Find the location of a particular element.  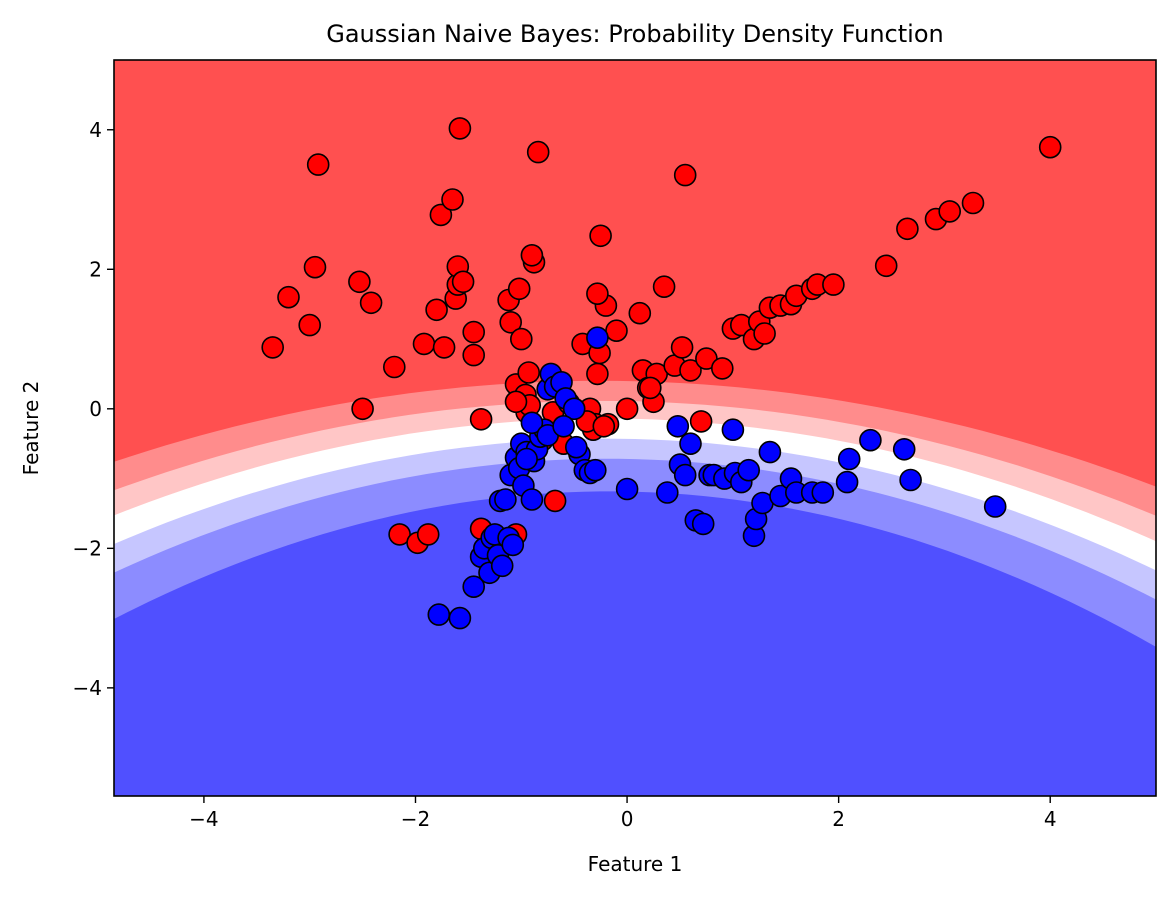

y-tick-label: −2 is located at coordinates (87, 548).